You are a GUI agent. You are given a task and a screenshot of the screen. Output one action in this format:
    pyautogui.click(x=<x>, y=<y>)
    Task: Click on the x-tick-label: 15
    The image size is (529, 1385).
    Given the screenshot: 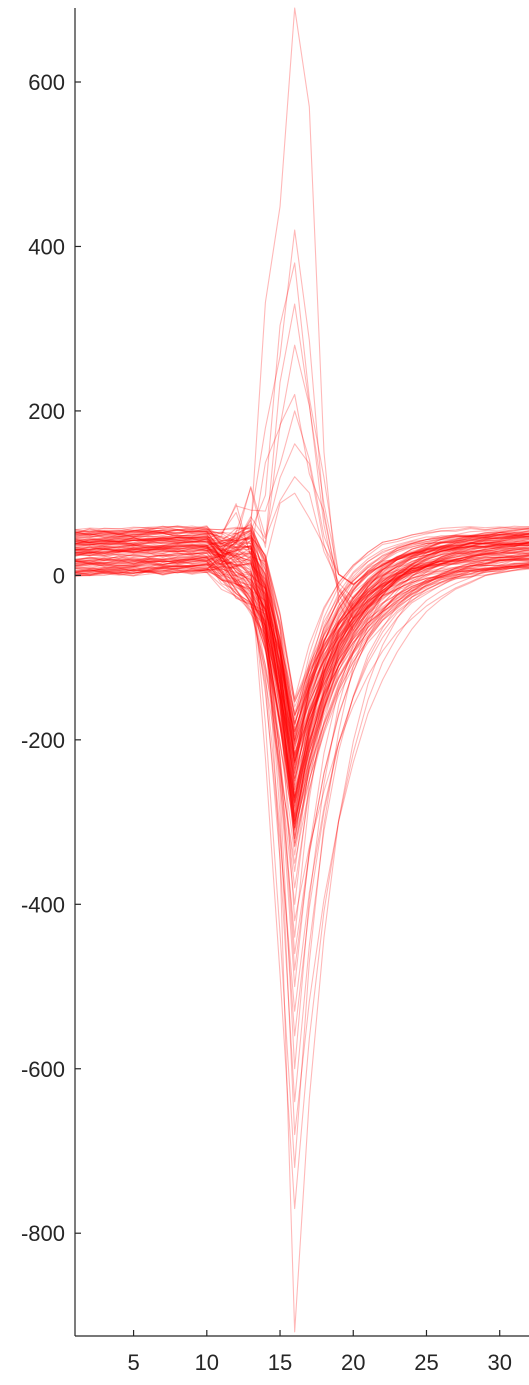 What is the action you would take?
    pyautogui.click(x=280, y=1362)
    